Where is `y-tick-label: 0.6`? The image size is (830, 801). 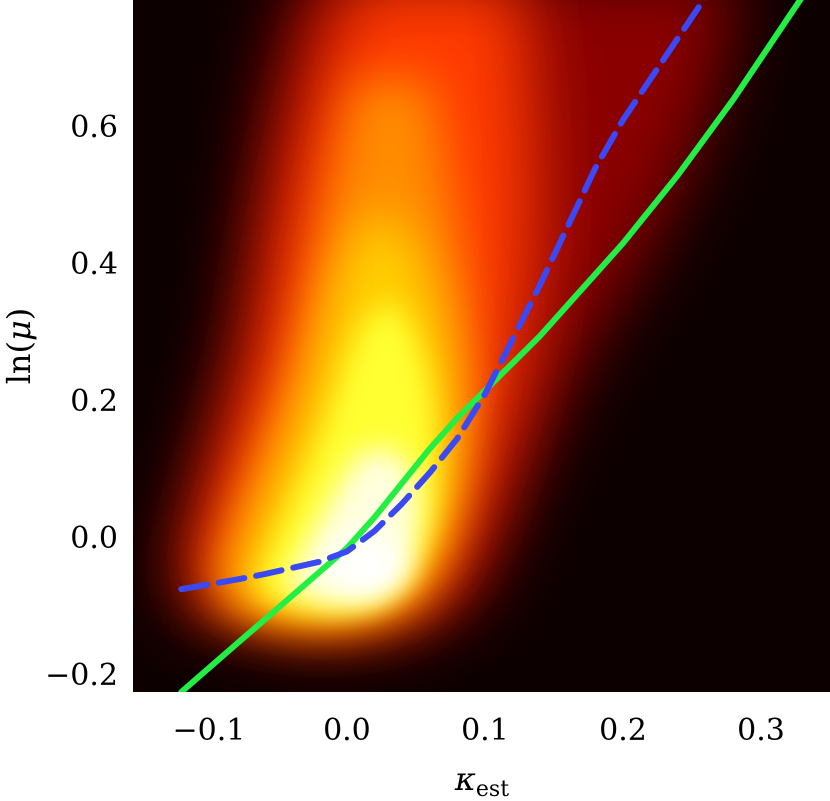 y-tick-label: 0.6 is located at coordinates (94, 127).